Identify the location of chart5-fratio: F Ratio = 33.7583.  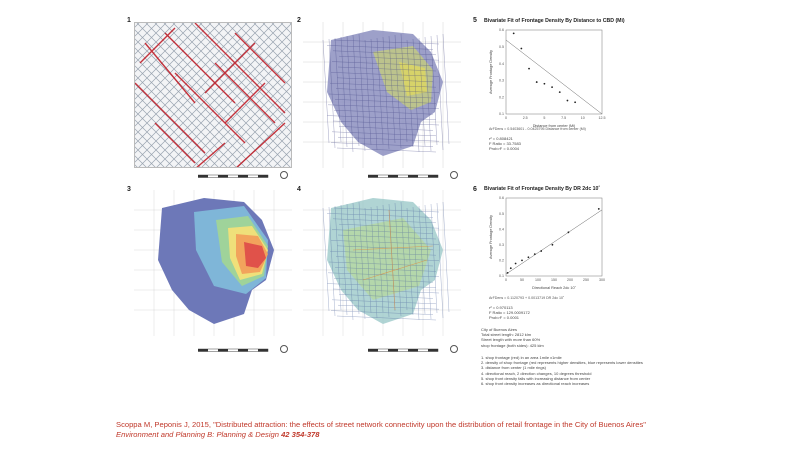
(505, 144).